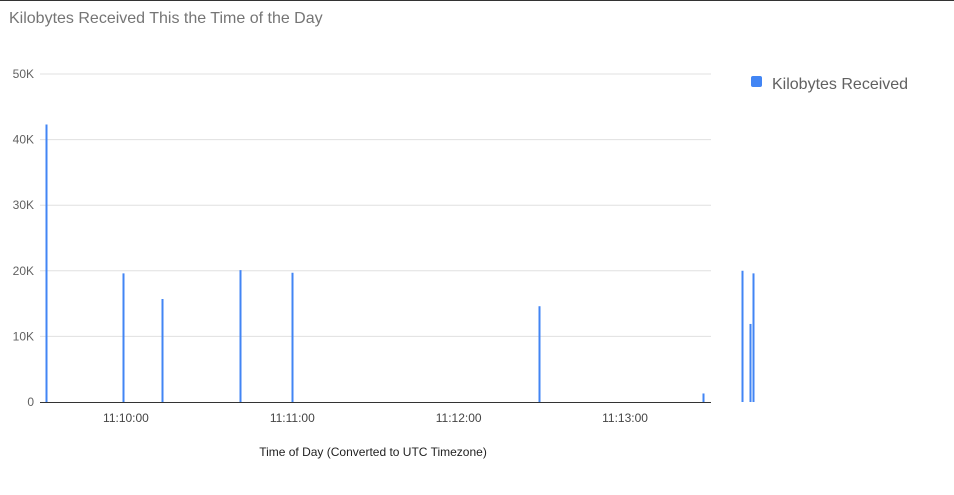 The width and height of the screenshot is (954, 495). What do you see at coordinates (30, 402) in the screenshot?
I see `y-tick-label: 0` at bounding box center [30, 402].